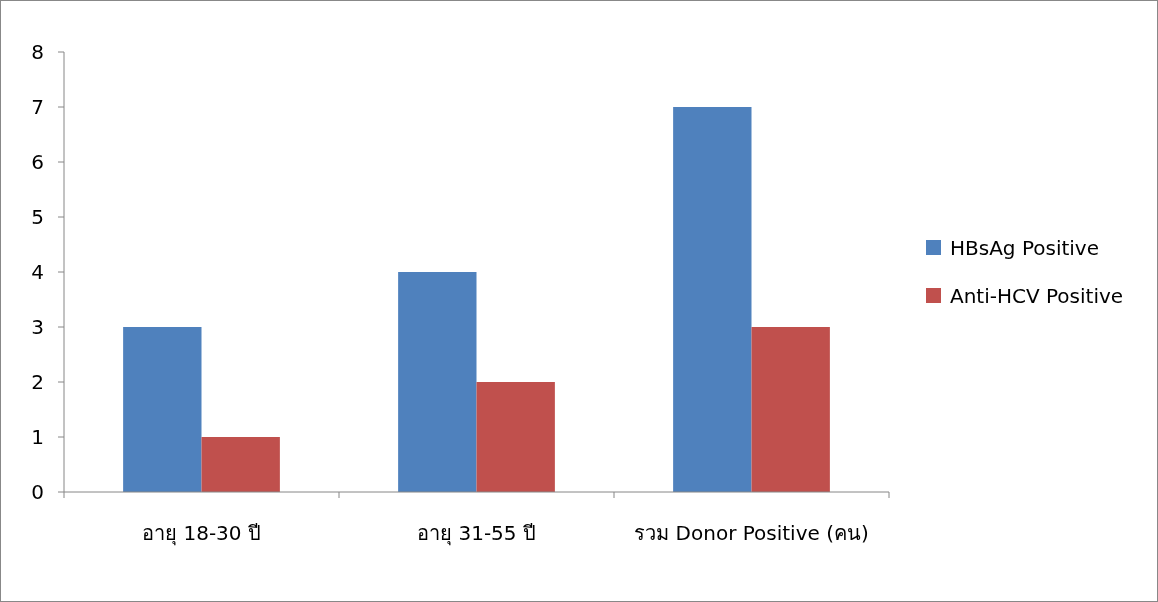  I want to click on y-tick-label: 3, so click(37, 327).